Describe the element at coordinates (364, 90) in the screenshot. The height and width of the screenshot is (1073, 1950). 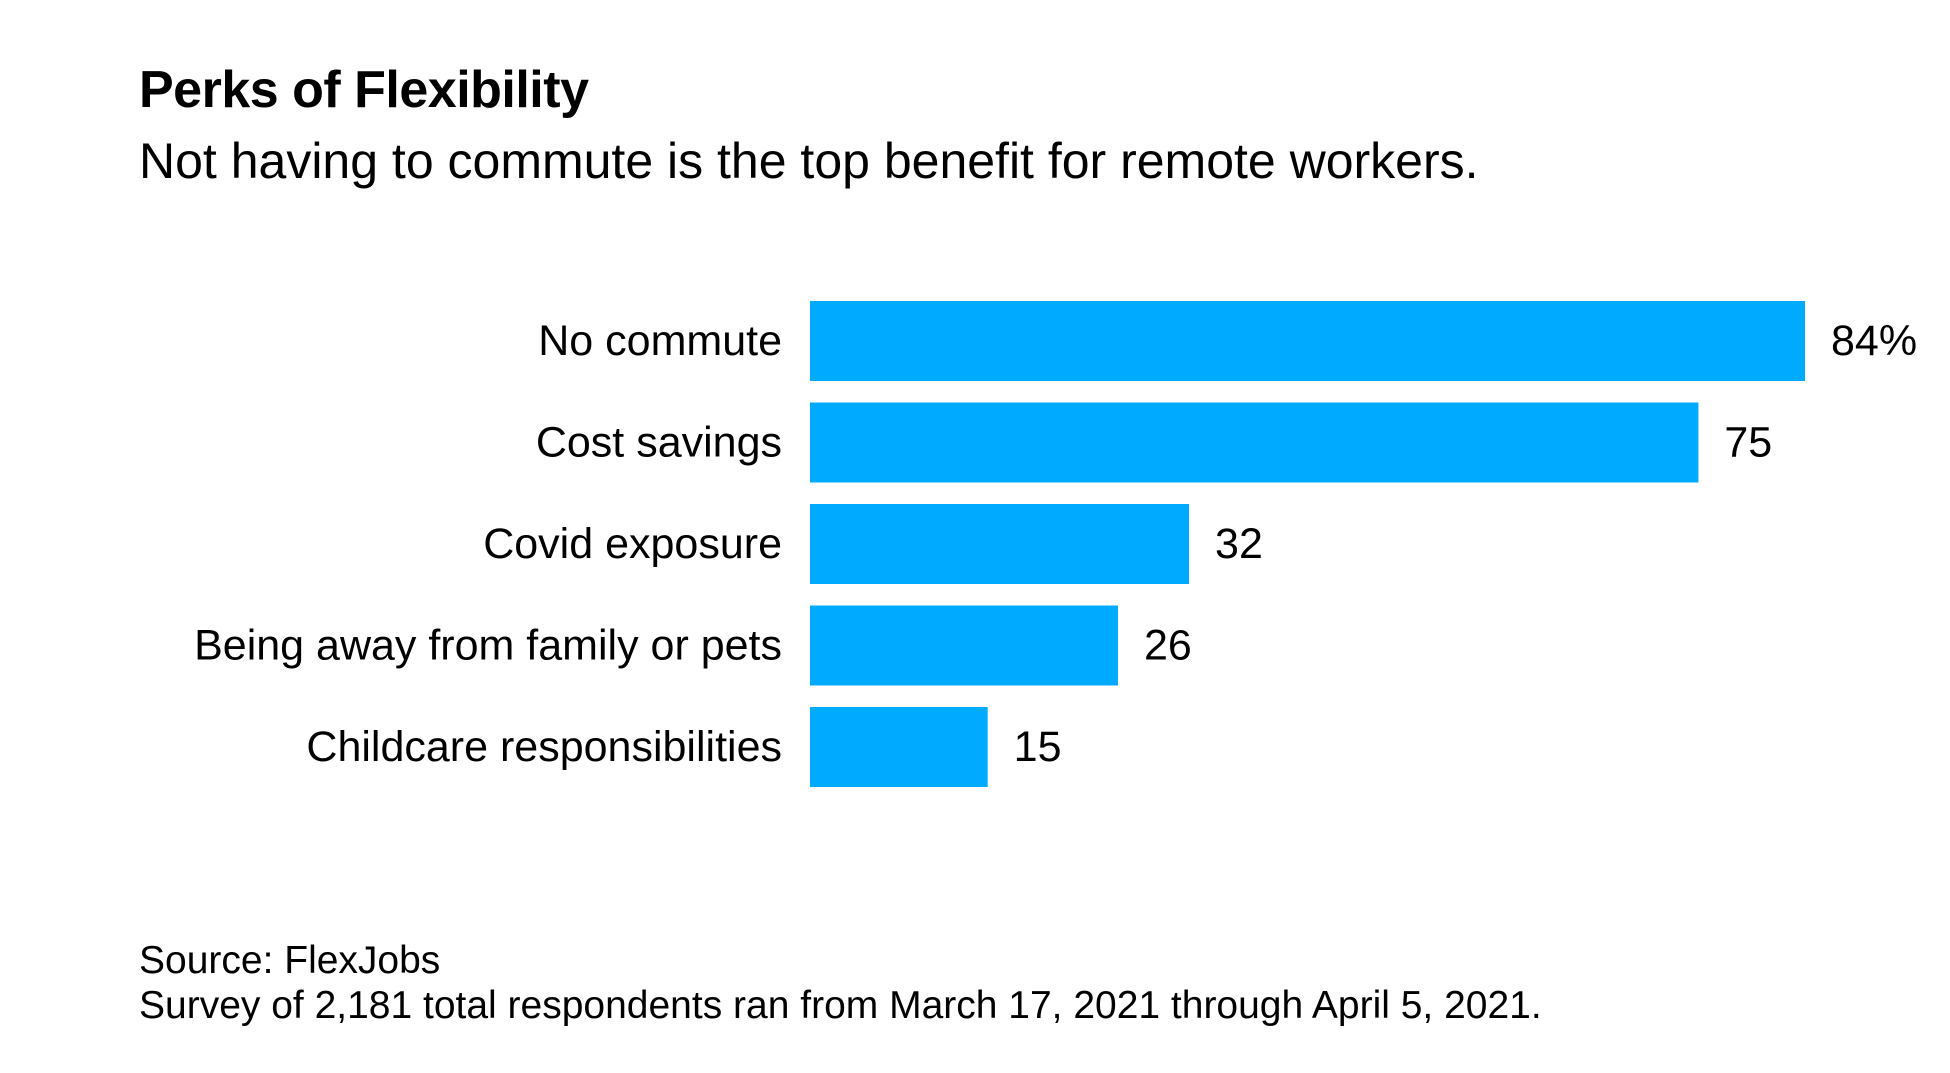
I see `chart-title: Perks of Flexibility` at that location.